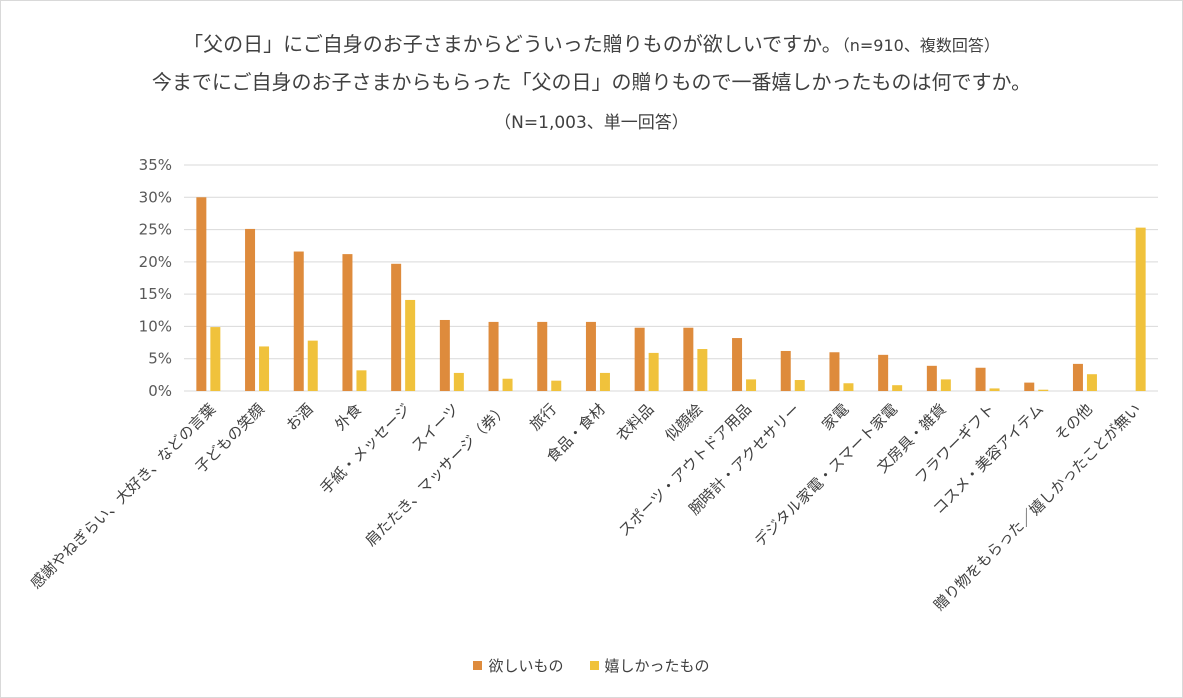 The height and width of the screenshot is (698, 1183). I want to click on x-tick-label: 感謝やねぎらい、大好き、などの言葉, so click(123, 496).